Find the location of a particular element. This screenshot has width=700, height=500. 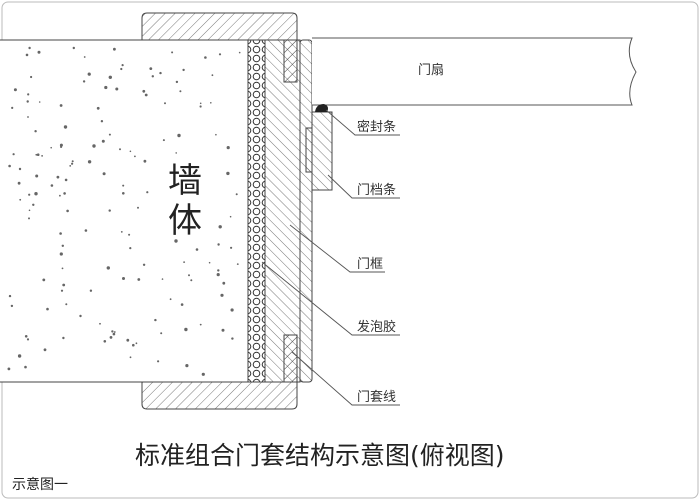

casing-bottom is located at coordinates (219, 372).